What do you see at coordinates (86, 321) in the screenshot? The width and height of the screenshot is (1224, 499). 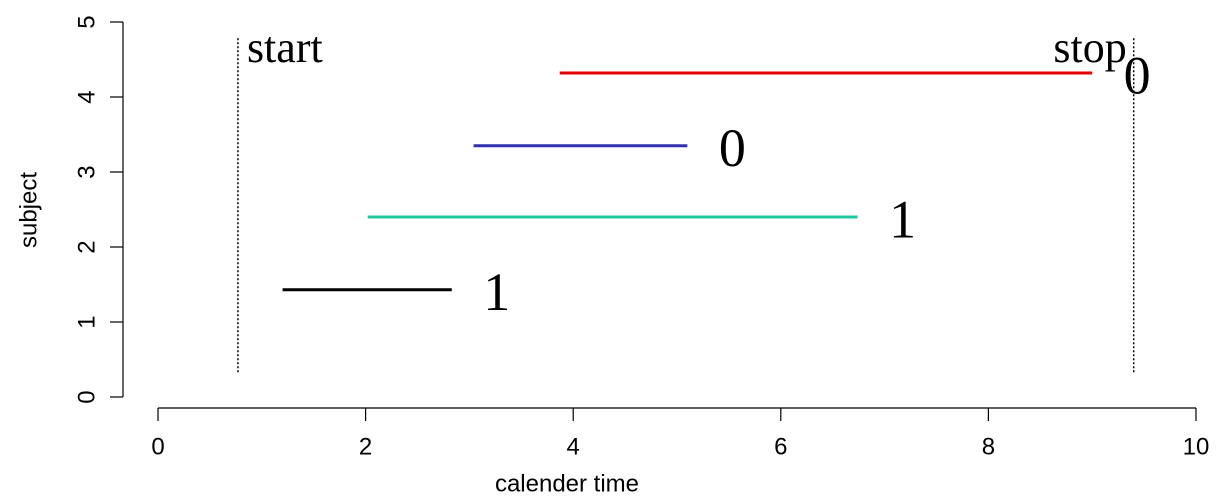 I see `y-tick-label: 1` at bounding box center [86, 321].